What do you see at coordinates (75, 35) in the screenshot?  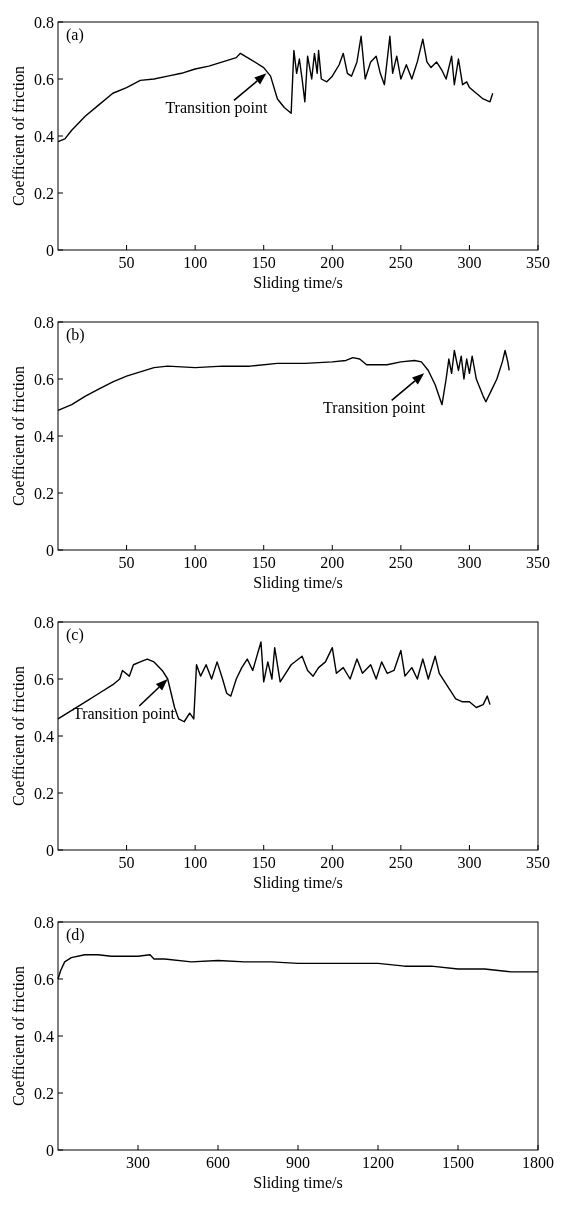 I see `chart-title: (a)` at bounding box center [75, 35].